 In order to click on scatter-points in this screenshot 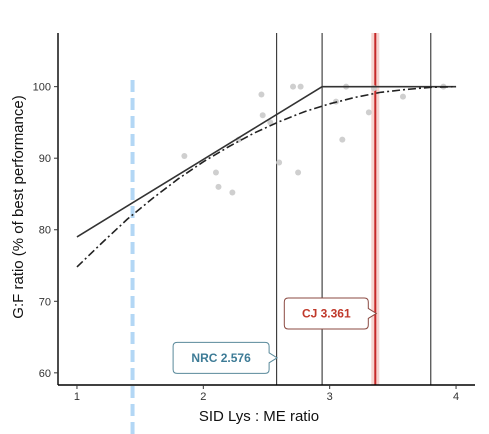, I will do `click(314, 139)`.